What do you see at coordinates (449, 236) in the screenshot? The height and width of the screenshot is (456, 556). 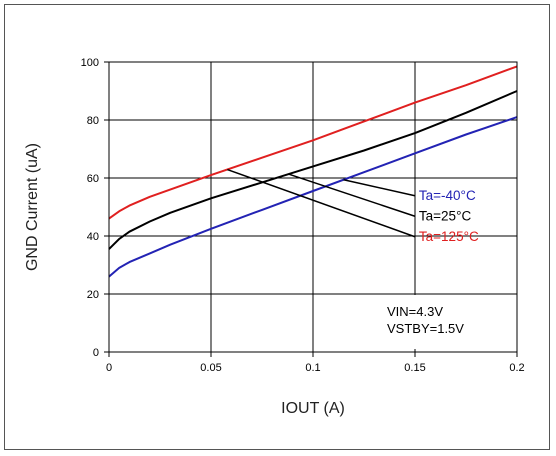 I see `legend-label-2: Ta=125°C` at bounding box center [449, 236].